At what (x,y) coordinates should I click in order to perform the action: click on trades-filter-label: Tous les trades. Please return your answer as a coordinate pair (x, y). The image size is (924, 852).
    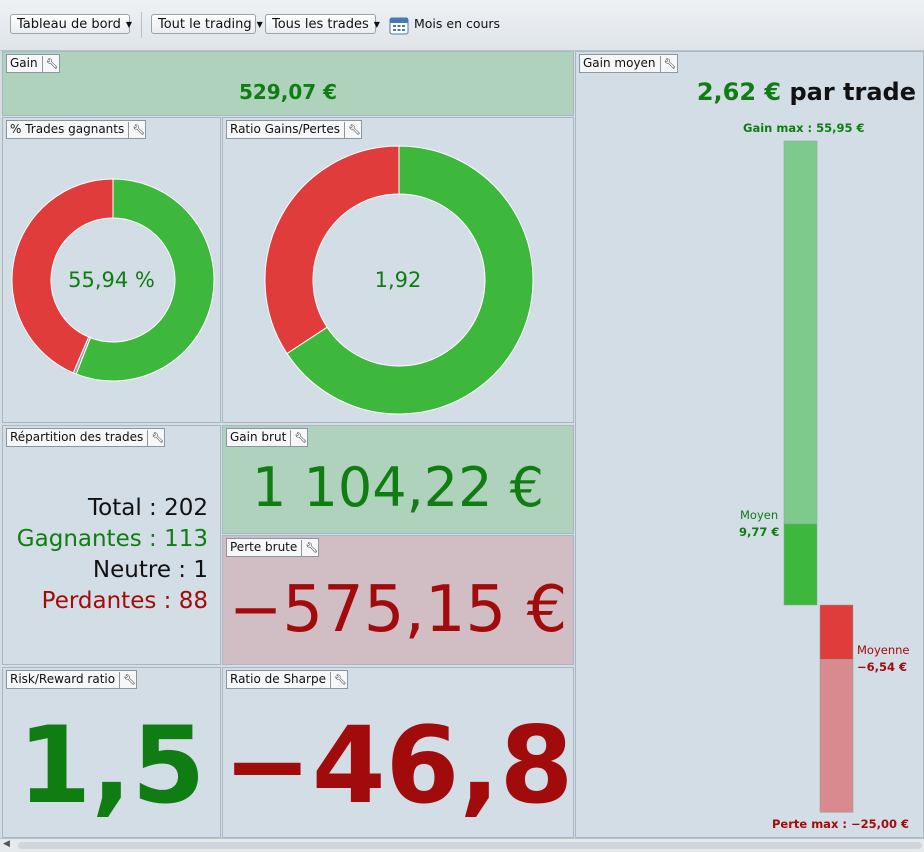
    Looking at the image, I should click on (320, 24).